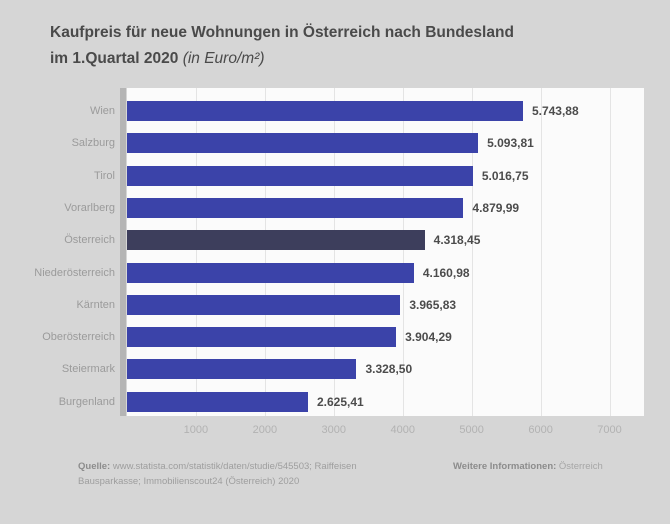  What do you see at coordinates (88, 369) in the screenshot?
I see `category-label: Steiermark` at bounding box center [88, 369].